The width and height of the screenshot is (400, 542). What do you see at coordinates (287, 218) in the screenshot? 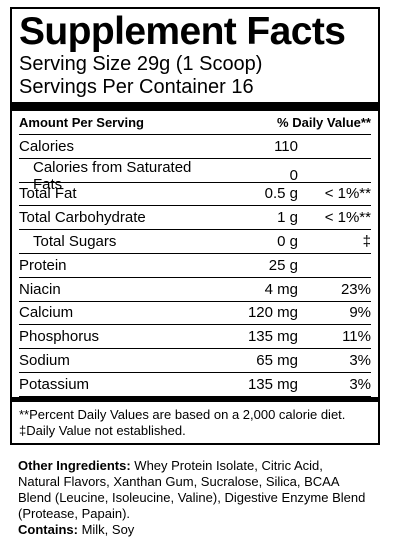
I see `nutrient-amount: 1 g` at bounding box center [287, 218].